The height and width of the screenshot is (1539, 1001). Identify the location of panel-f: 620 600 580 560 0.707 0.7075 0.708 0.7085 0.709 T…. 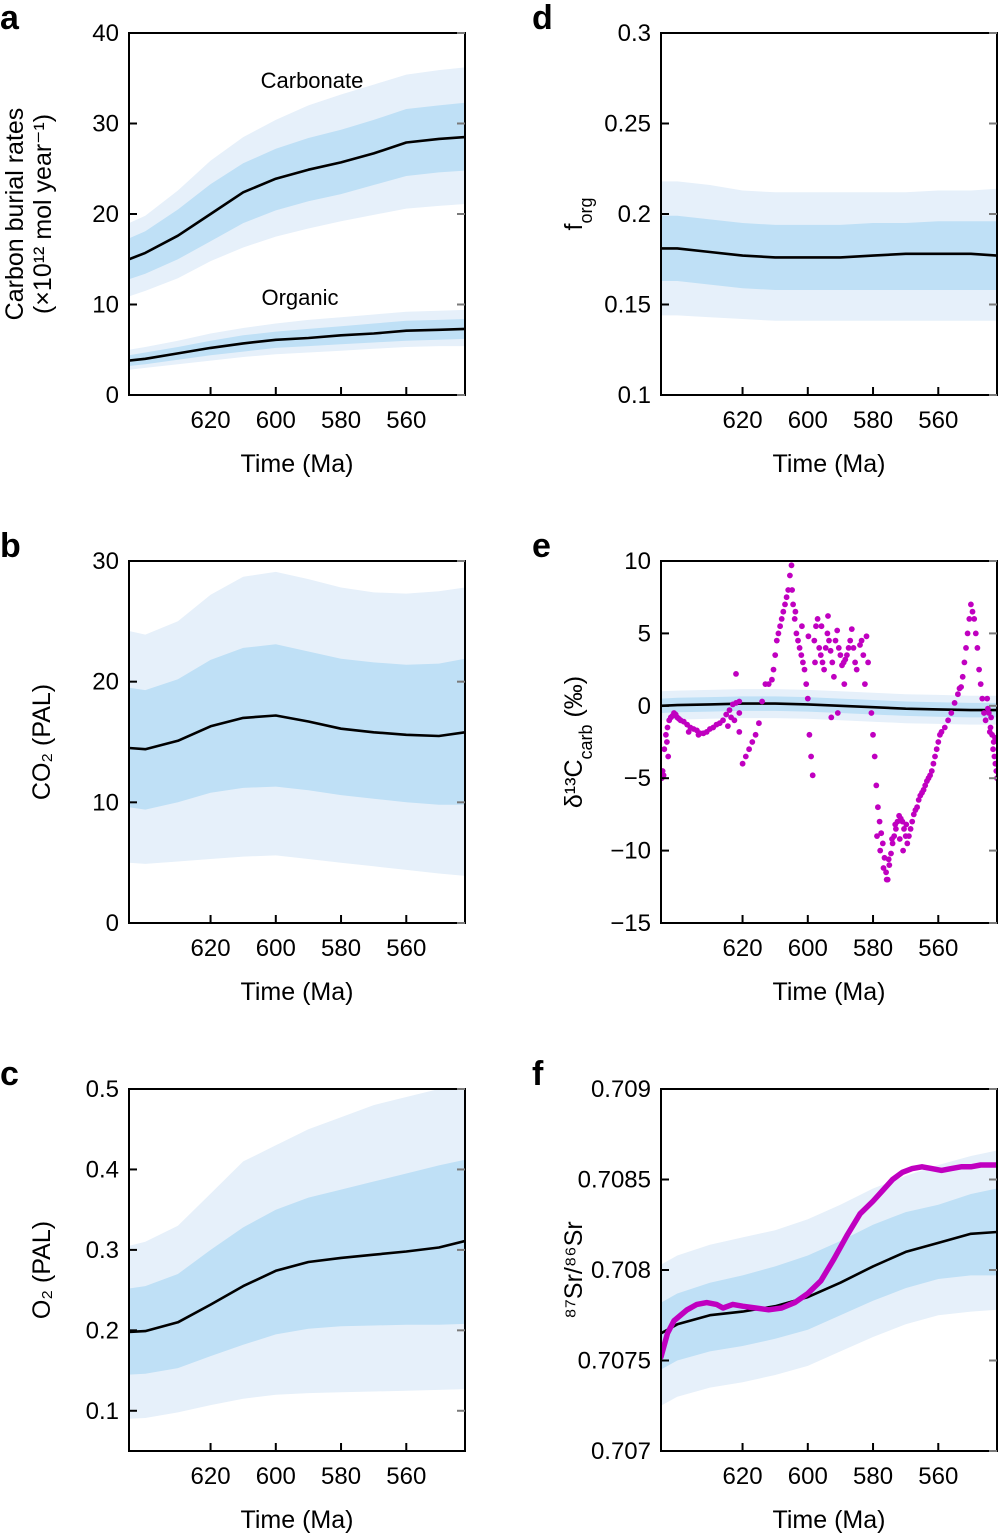
(765, 1294).